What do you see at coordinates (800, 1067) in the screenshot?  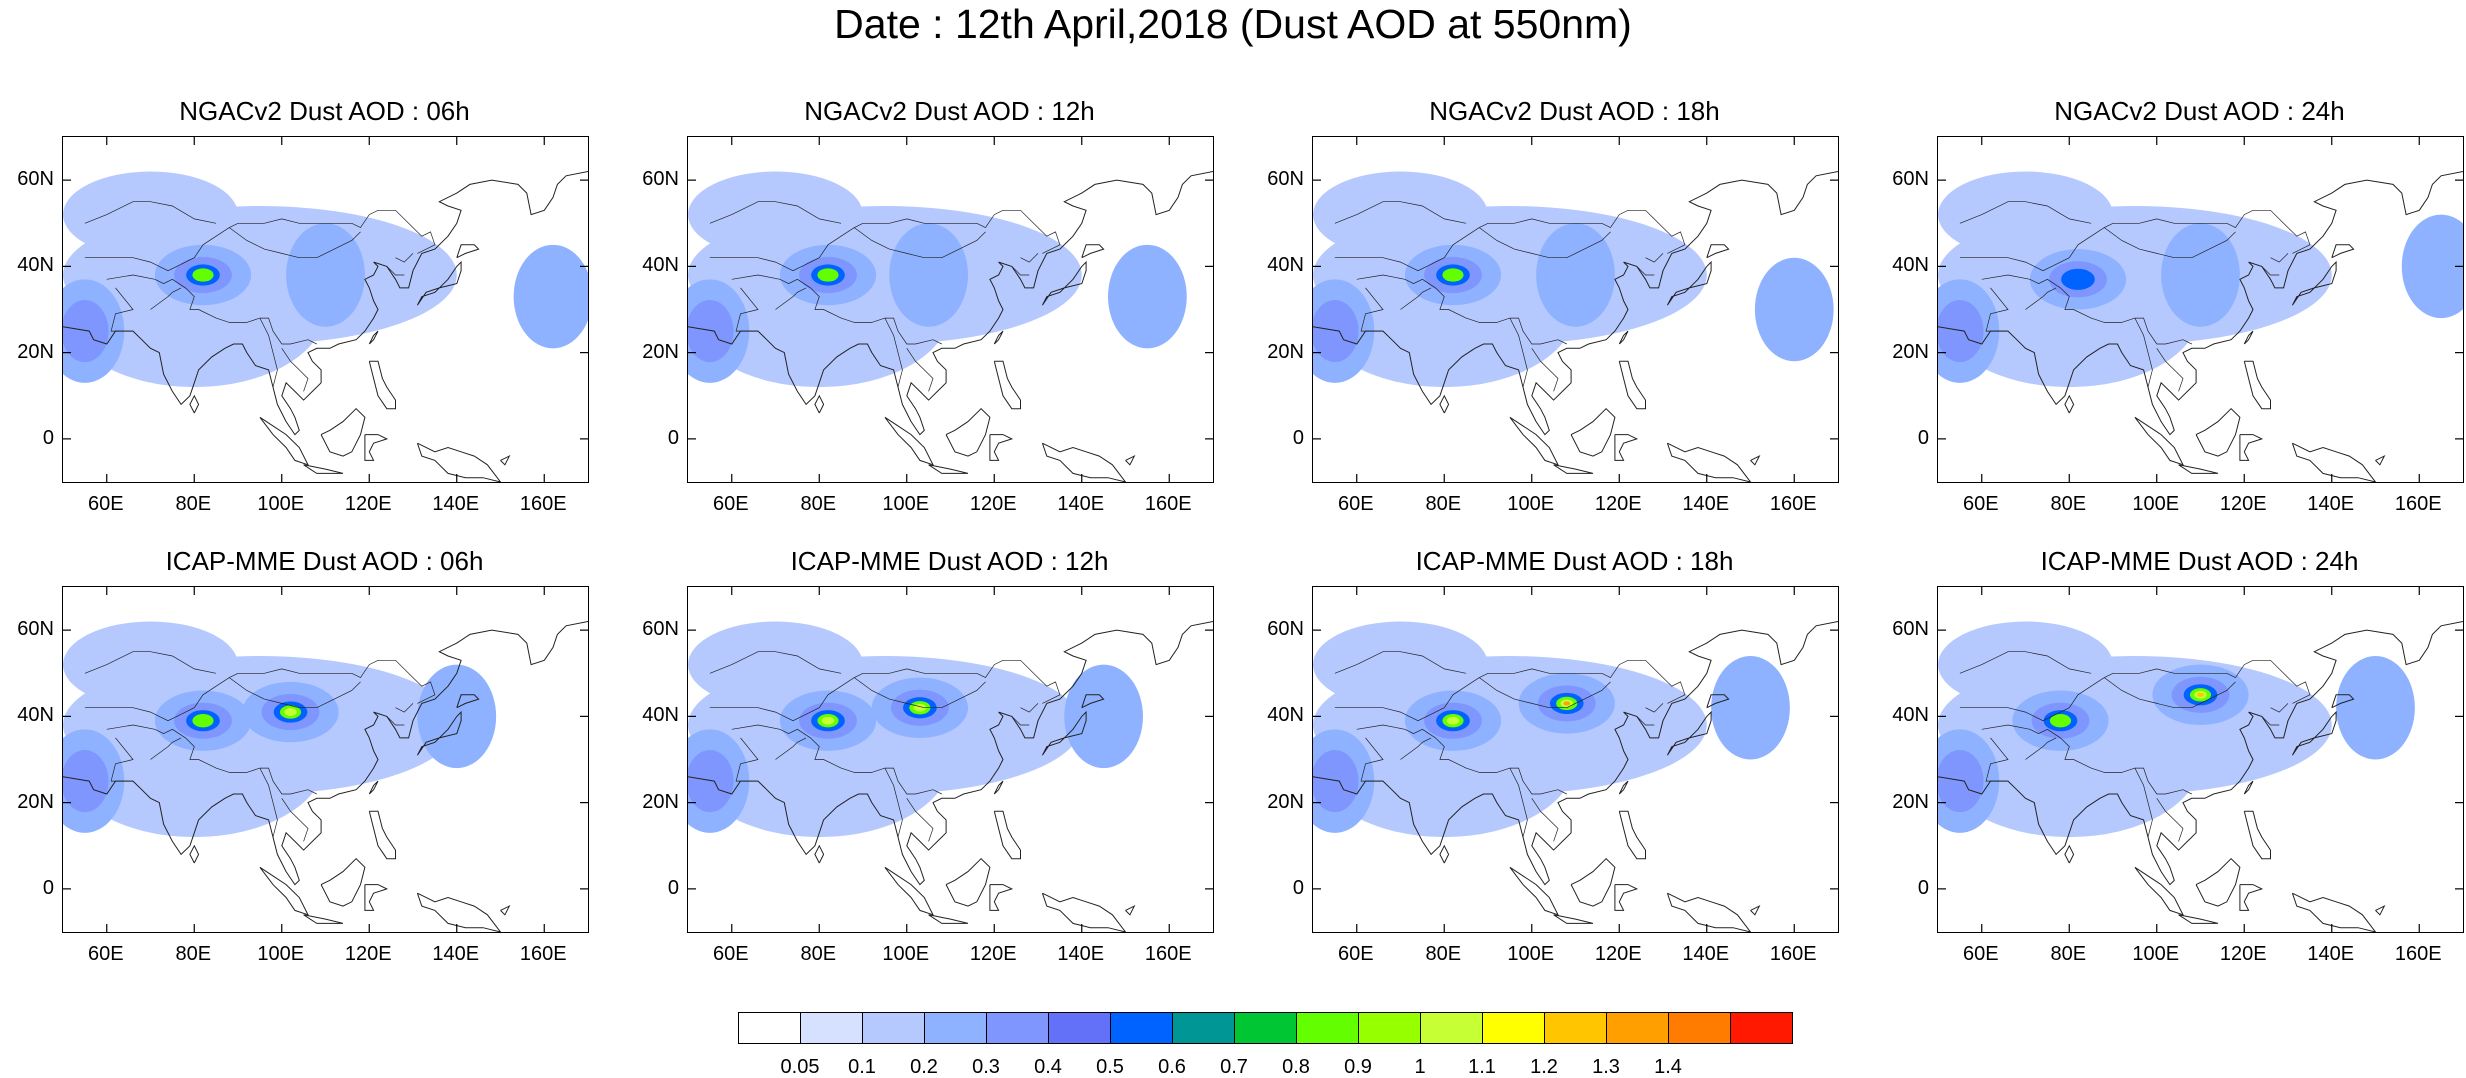 I see `colorbar-label: 0.05` at bounding box center [800, 1067].